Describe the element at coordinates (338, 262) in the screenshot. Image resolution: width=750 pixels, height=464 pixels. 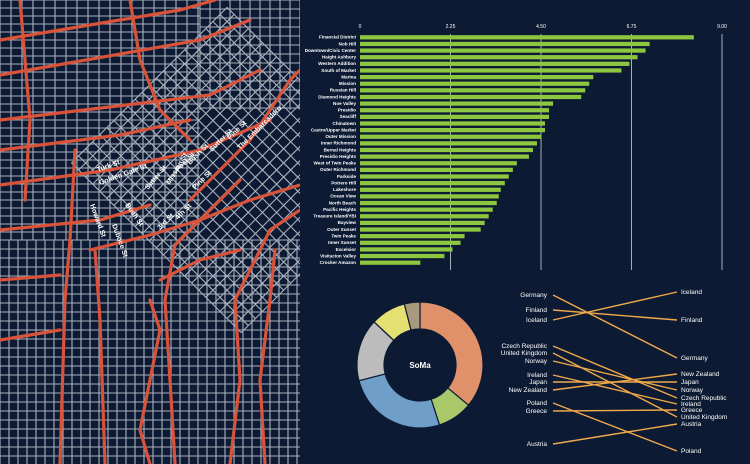
I see `category-label: Crocker Amazon` at that location.